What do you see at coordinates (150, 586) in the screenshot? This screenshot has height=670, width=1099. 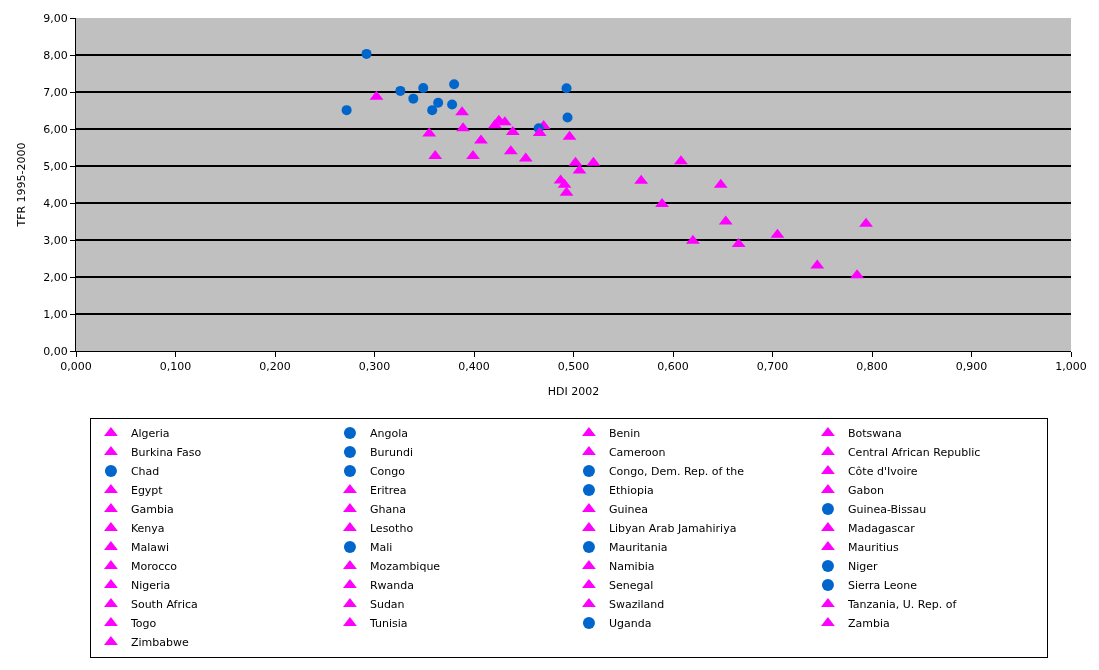 I see `legend-label: Nigeria` at bounding box center [150, 586].